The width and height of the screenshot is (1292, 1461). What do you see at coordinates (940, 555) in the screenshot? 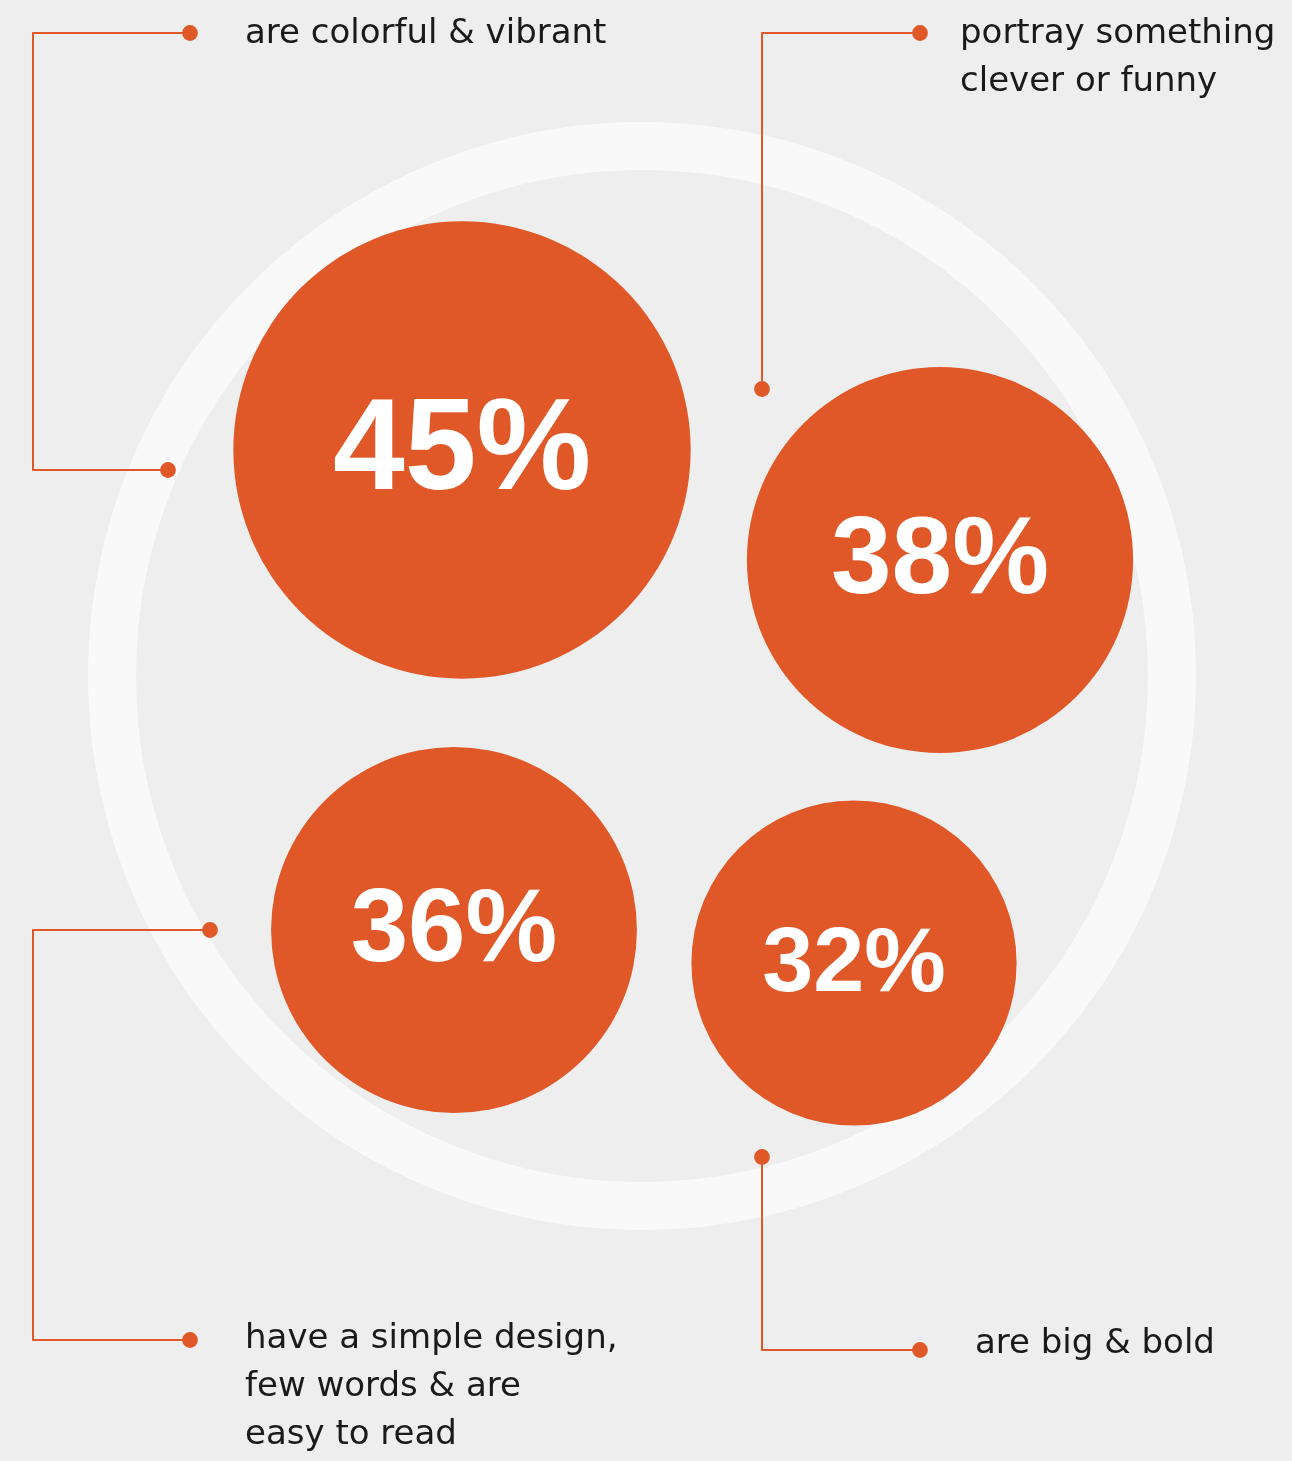
I see `data-label: 38%` at bounding box center [940, 555].